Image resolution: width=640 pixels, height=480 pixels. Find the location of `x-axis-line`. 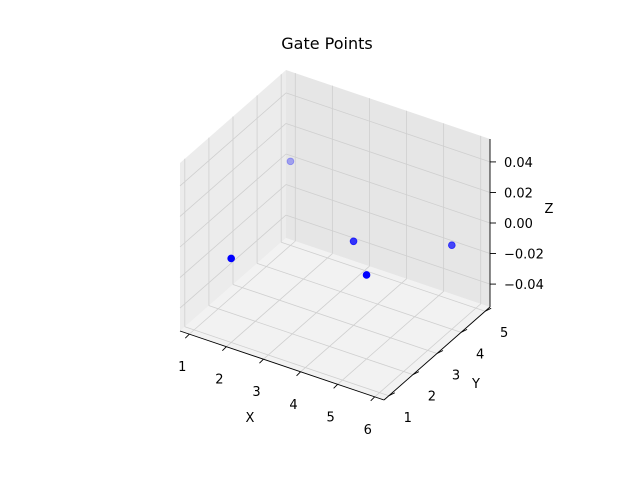

x-axis-line is located at coordinates (282, 365).